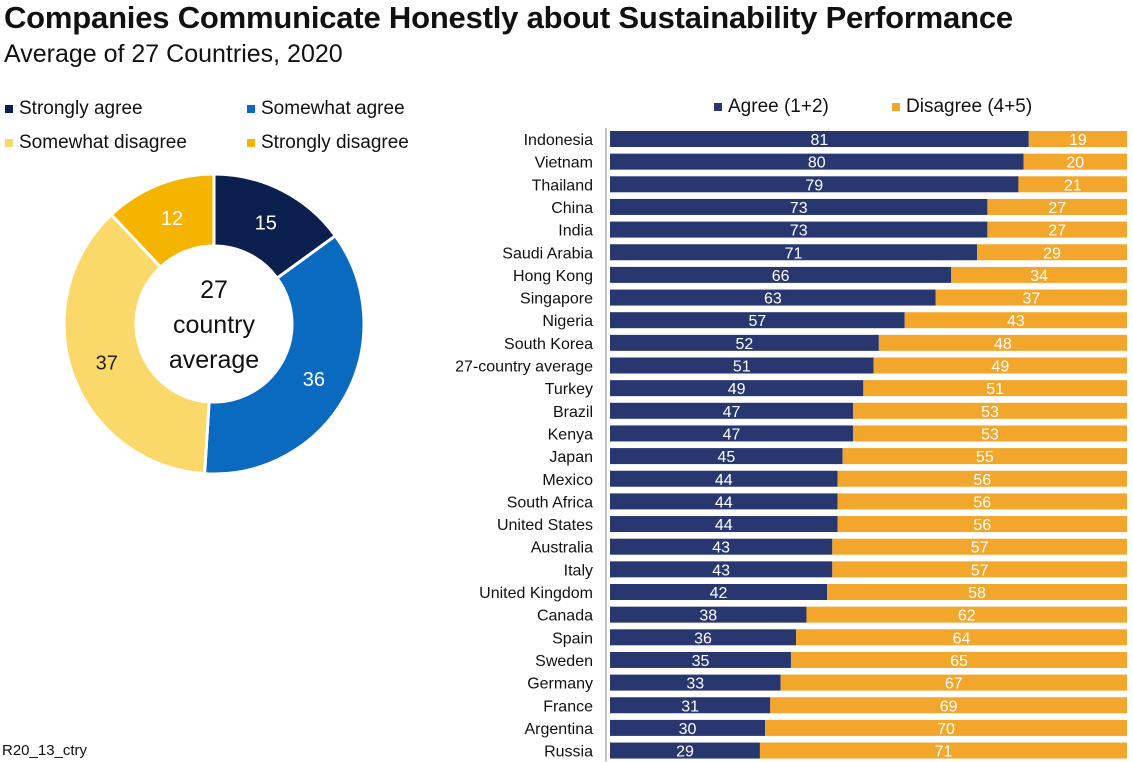 Image resolution: width=1133 pixels, height=762 pixels. Describe the element at coordinates (982, 502) in the screenshot. I see `bar-value-label-disagree-4-5-south-africa: 56` at that location.